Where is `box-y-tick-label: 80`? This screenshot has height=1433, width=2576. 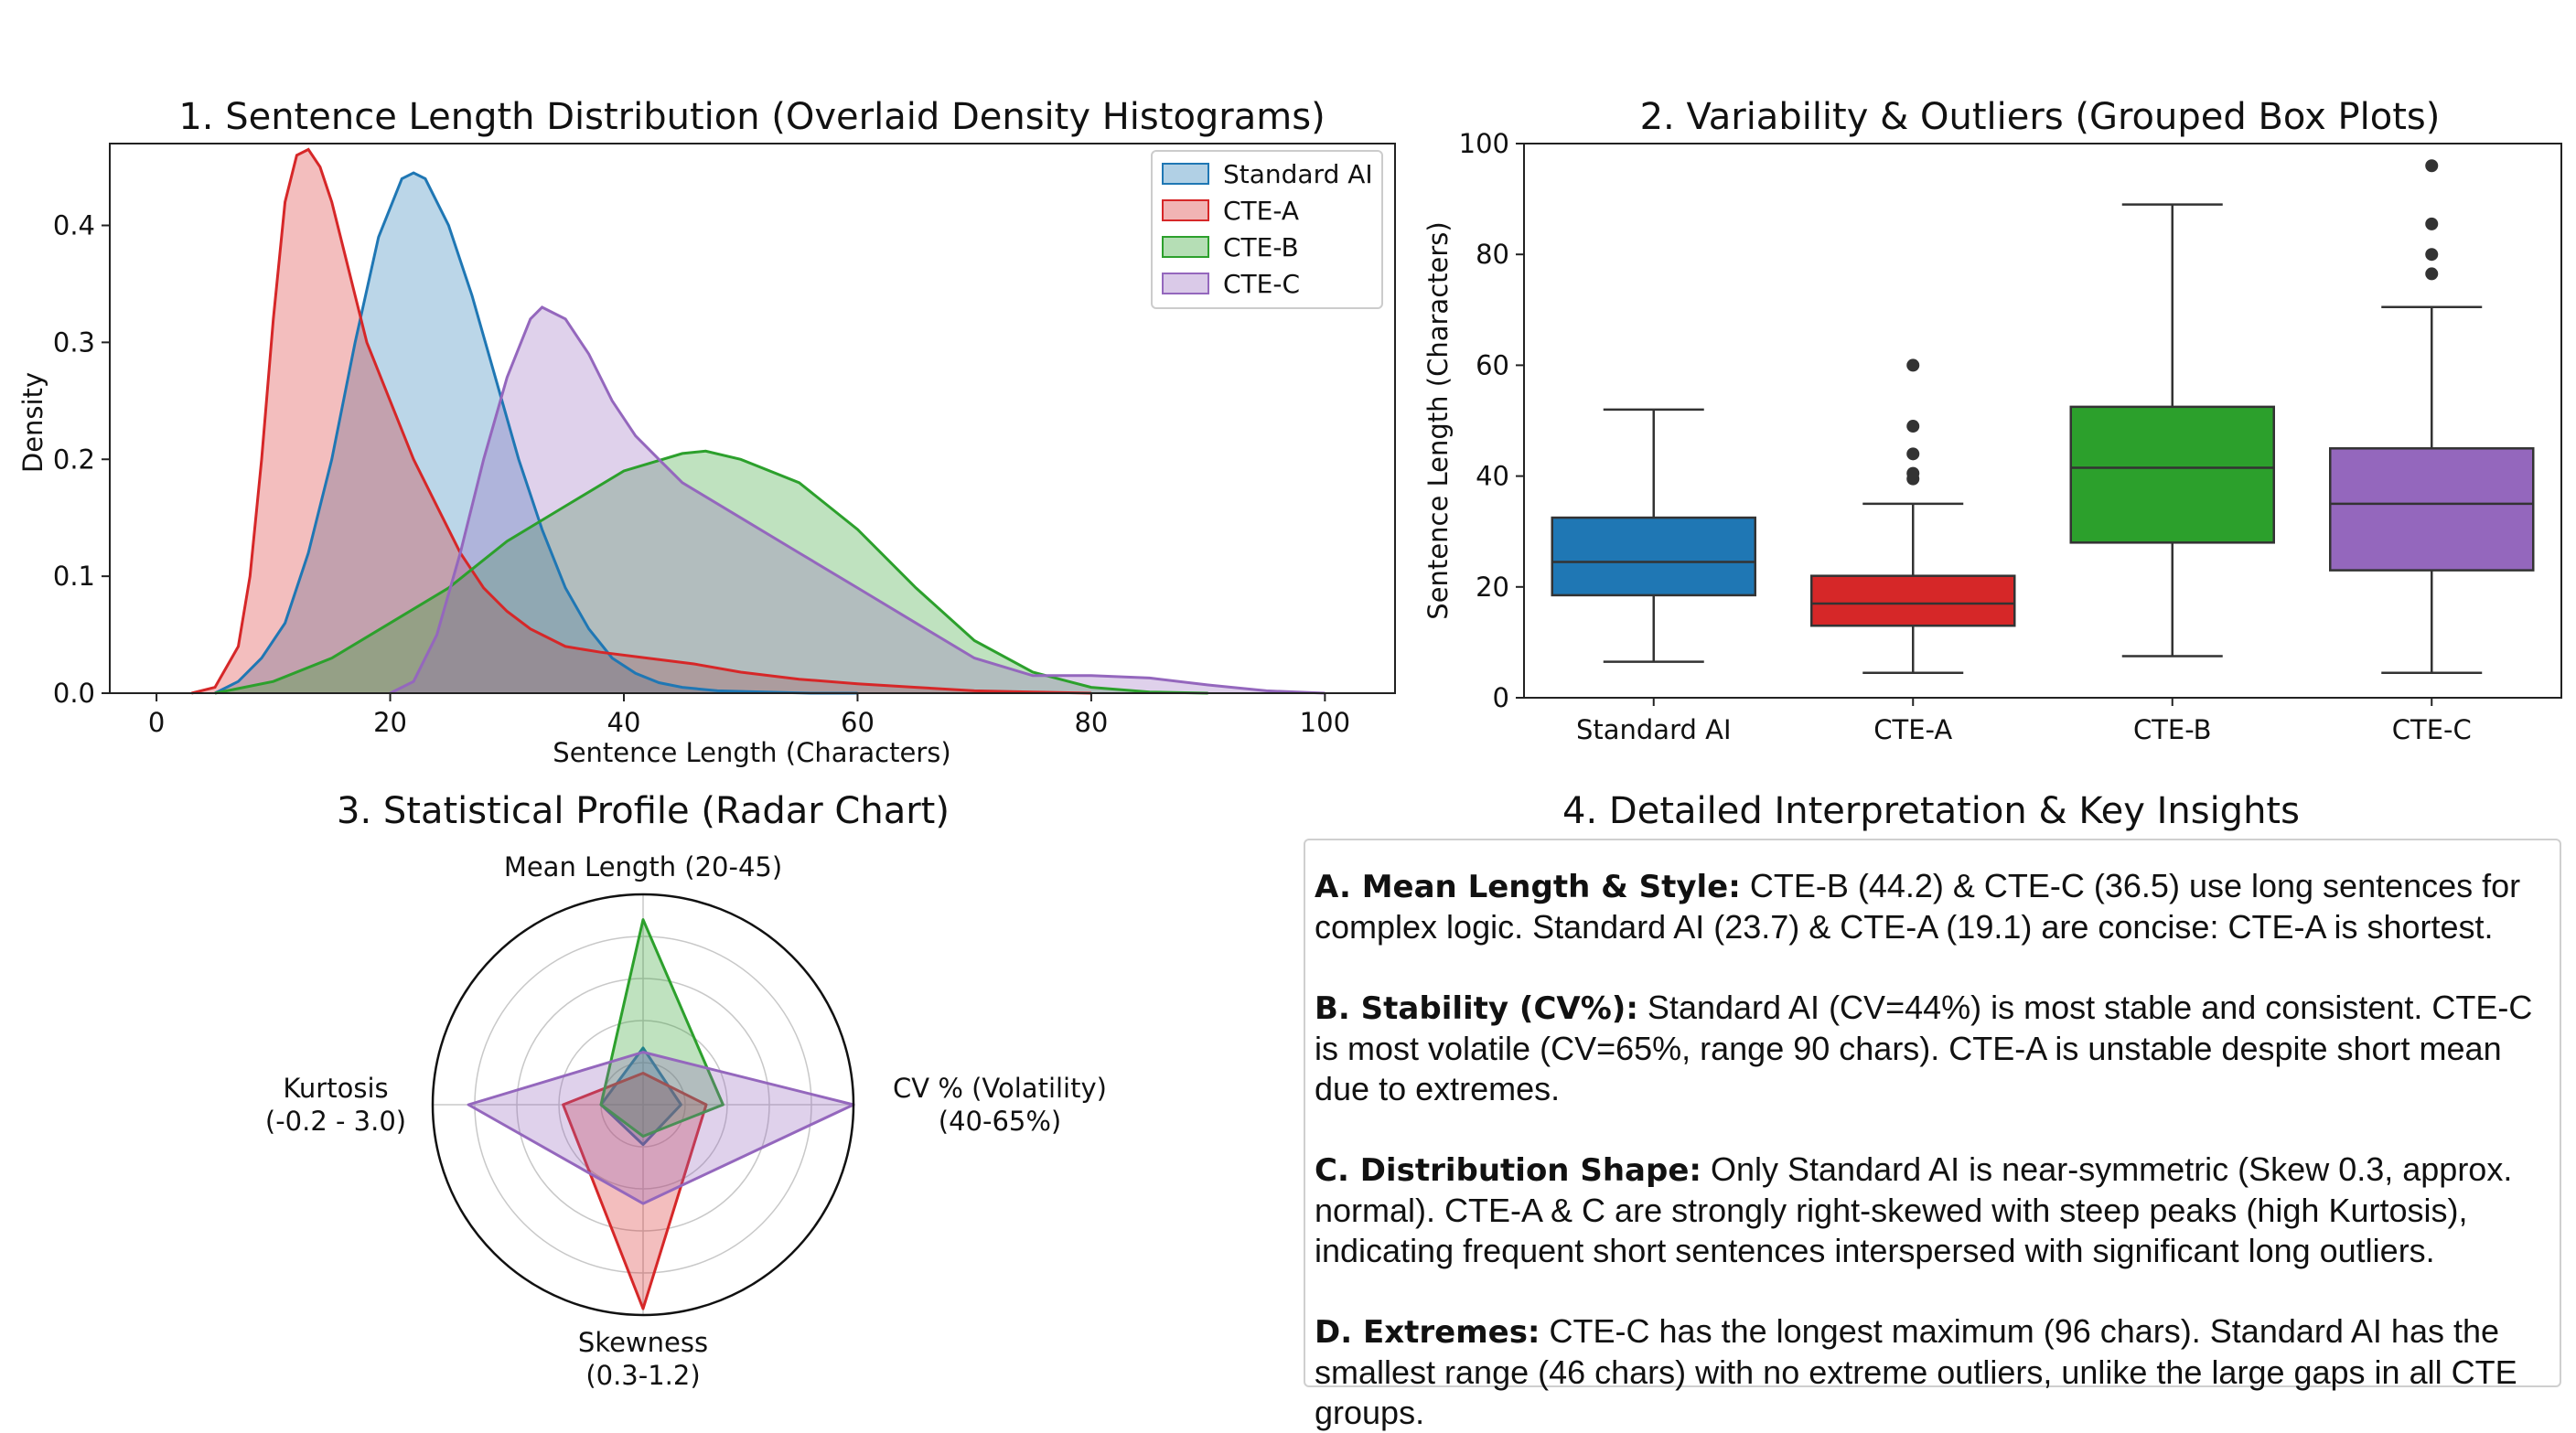 box-y-tick-label: 80 is located at coordinates (1492, 254).